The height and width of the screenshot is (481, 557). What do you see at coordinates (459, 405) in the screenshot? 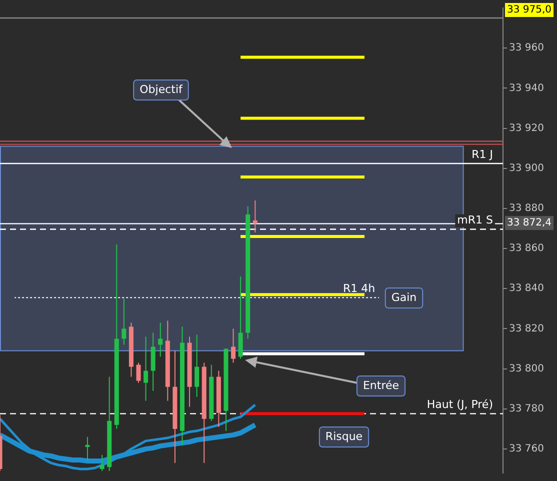
I see `ref-line-label: Haut (J, Pré)` at bounding box center [459, 405].